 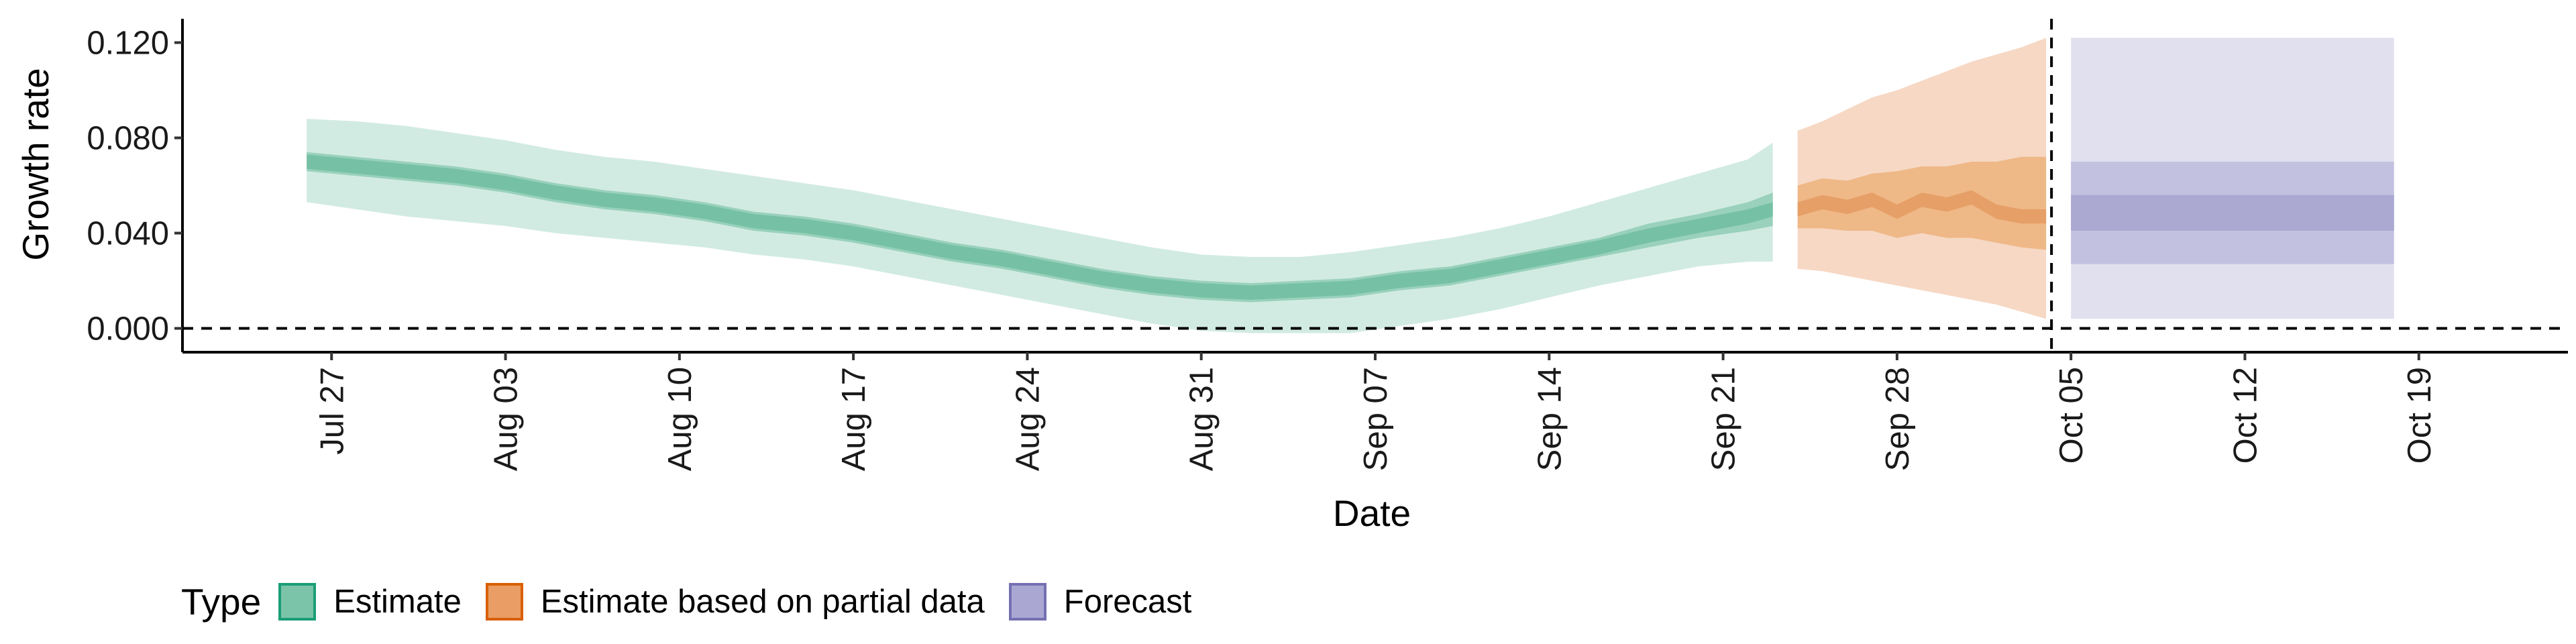 I want to click on y-tick-label: 0.040, so click(x=128, y=234).